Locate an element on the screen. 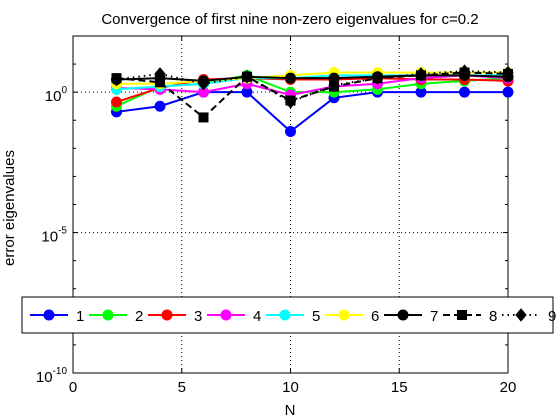 The width and height of the screenshot is (560, 420). legend-label: 9 is located at coordinates (552, 316).